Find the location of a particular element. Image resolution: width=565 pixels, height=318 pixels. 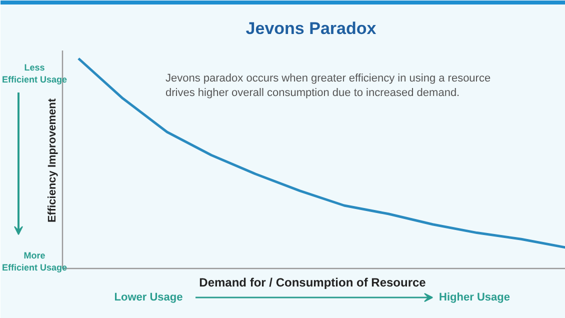

annotation: Less Efficient Usage is located at coordinates (35, 73).